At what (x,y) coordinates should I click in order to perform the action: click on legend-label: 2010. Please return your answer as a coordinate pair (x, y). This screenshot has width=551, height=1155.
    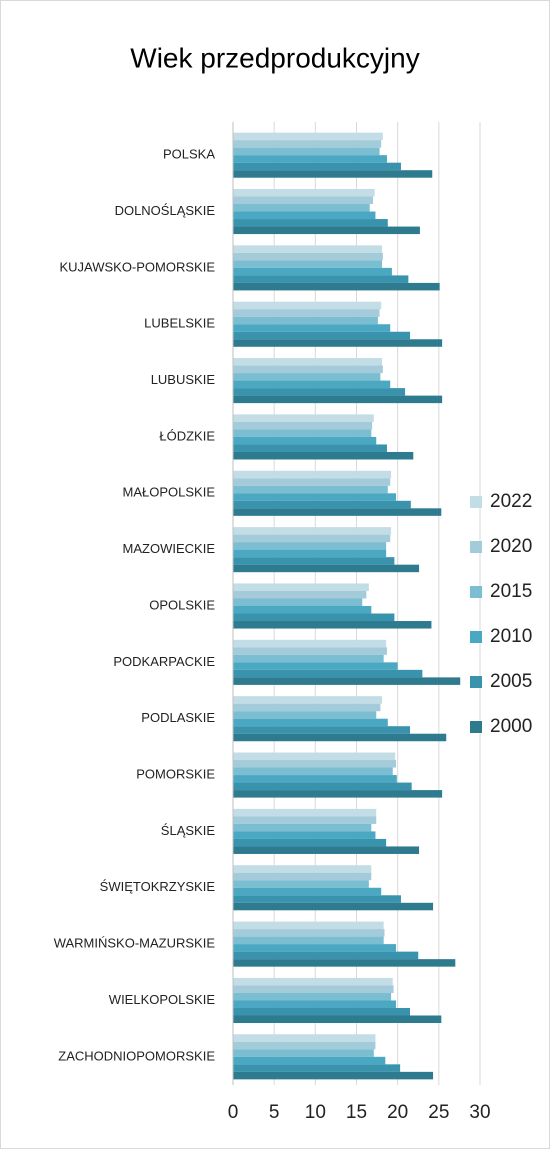
    Looking at the image, I should click on (511, 636).